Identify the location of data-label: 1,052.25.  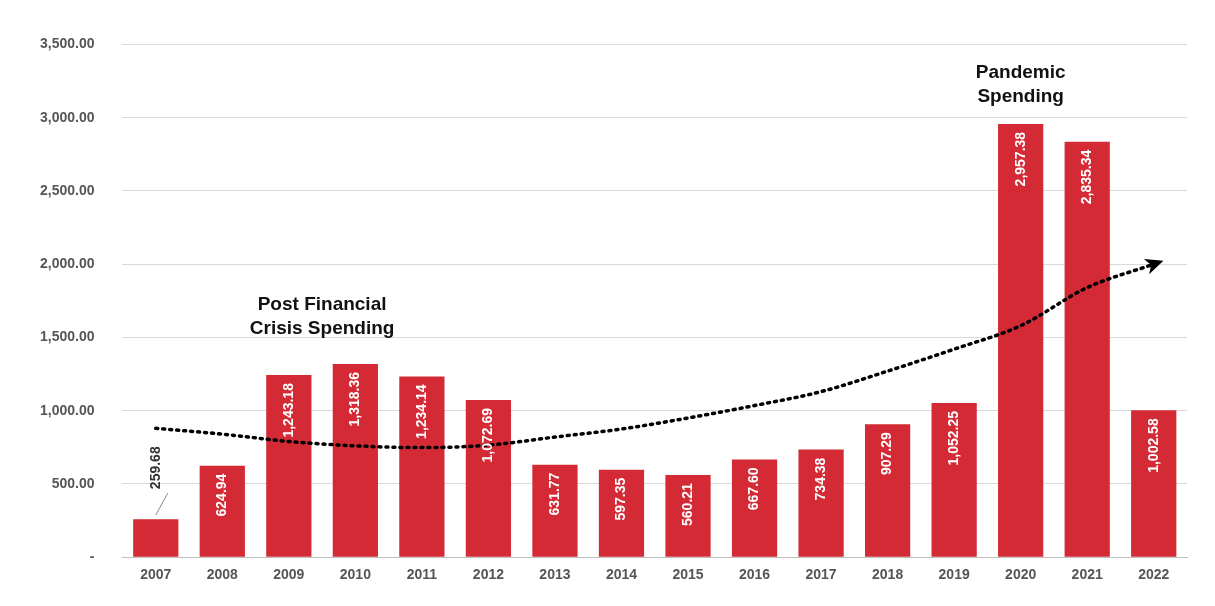
(953, 438).